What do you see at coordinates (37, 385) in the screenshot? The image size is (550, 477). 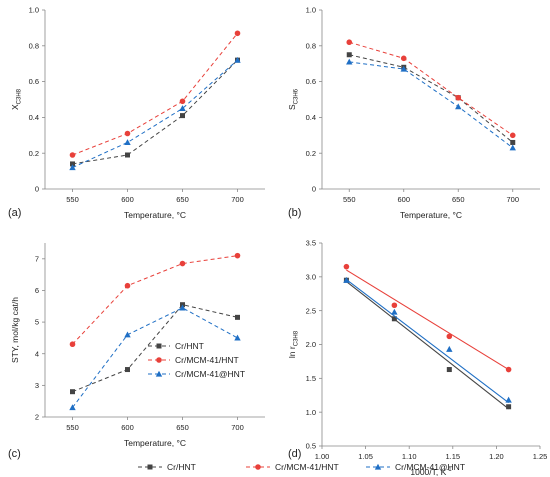 I see `y-tick-label: 3` at bounding box center [37, 385].